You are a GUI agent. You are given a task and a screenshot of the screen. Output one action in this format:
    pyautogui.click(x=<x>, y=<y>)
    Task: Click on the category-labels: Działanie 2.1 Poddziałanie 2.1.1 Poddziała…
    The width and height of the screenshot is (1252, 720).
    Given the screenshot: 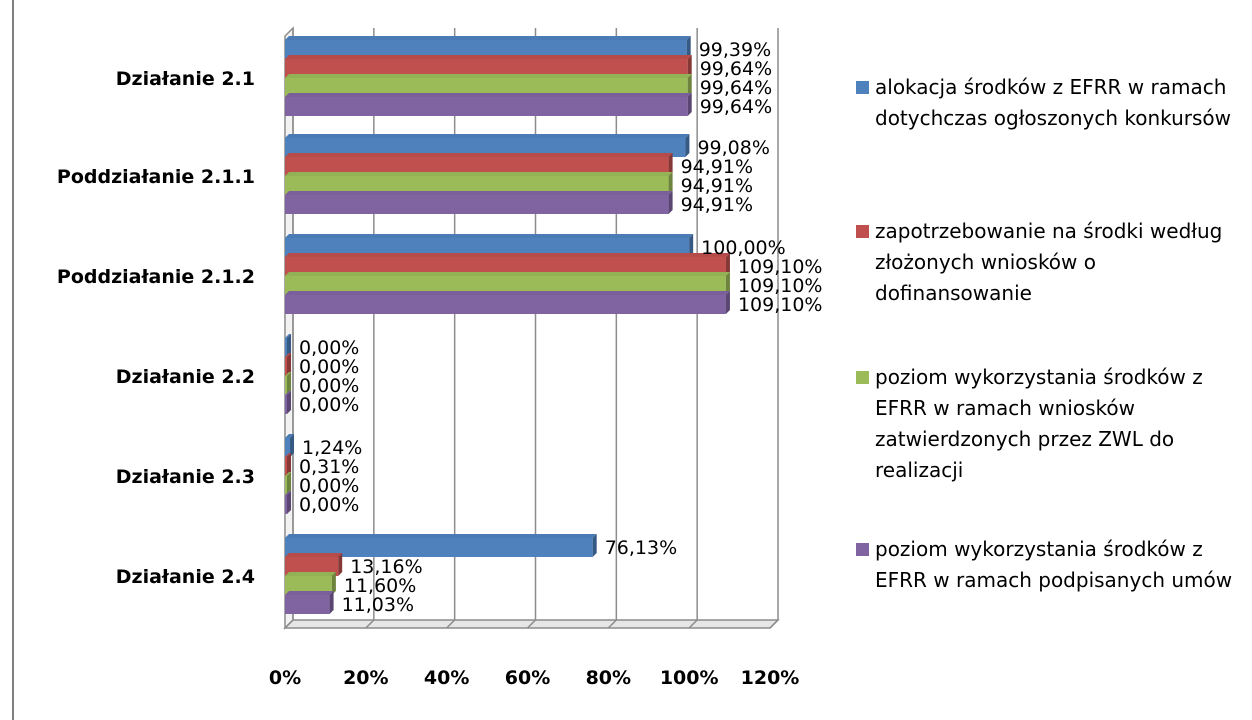 What is the action you would take?
    pyautogui.click(x=156, y=328)
    